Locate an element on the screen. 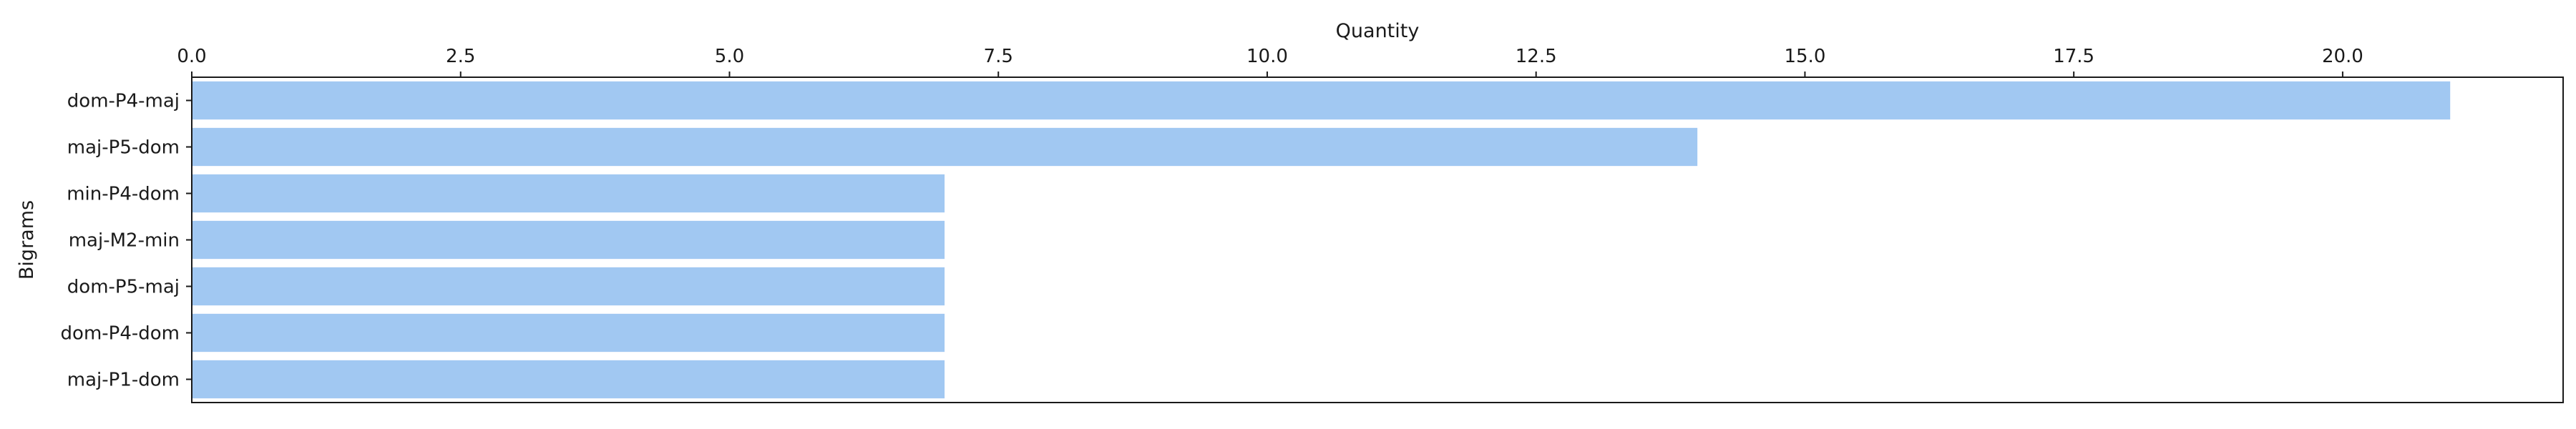 The height and width of the screenshot is (429, 2576). x-ticks-group: 0.0 2.5 5.0 7.5 10.0 12.5 15.0 17.5 20.0 is located at coordinates (1270, 61).